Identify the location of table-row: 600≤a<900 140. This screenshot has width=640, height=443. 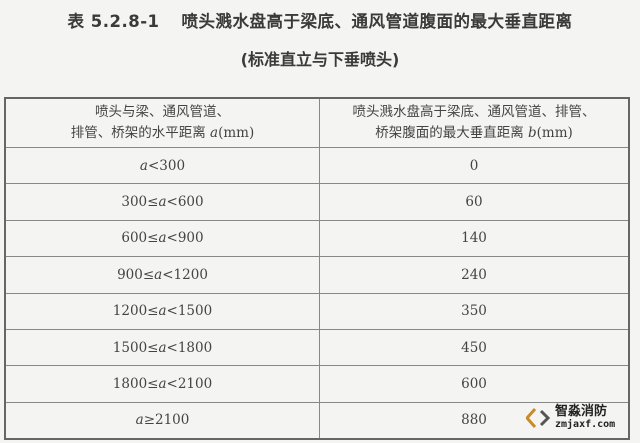
(317, 238).